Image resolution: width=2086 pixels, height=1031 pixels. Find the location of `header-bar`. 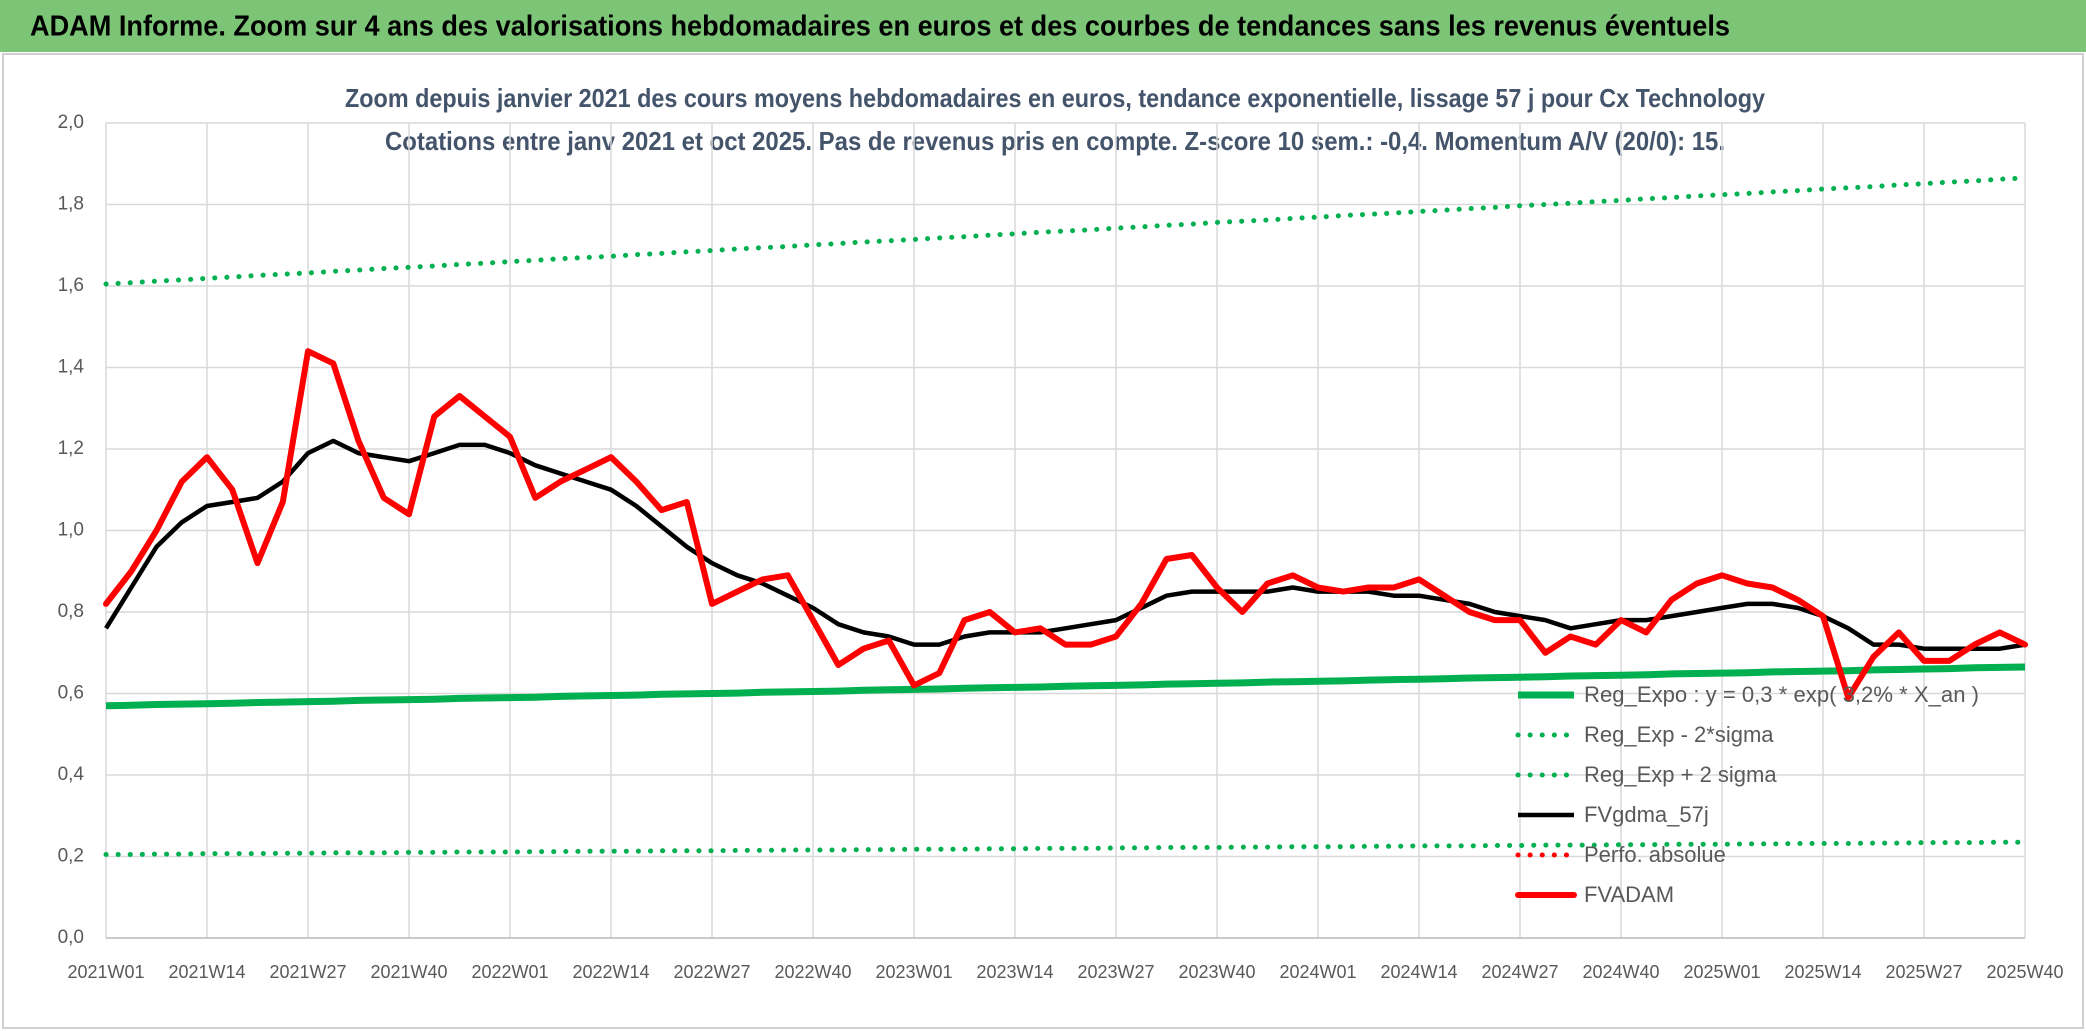

header-bar is located at coordinates (1043, 26).